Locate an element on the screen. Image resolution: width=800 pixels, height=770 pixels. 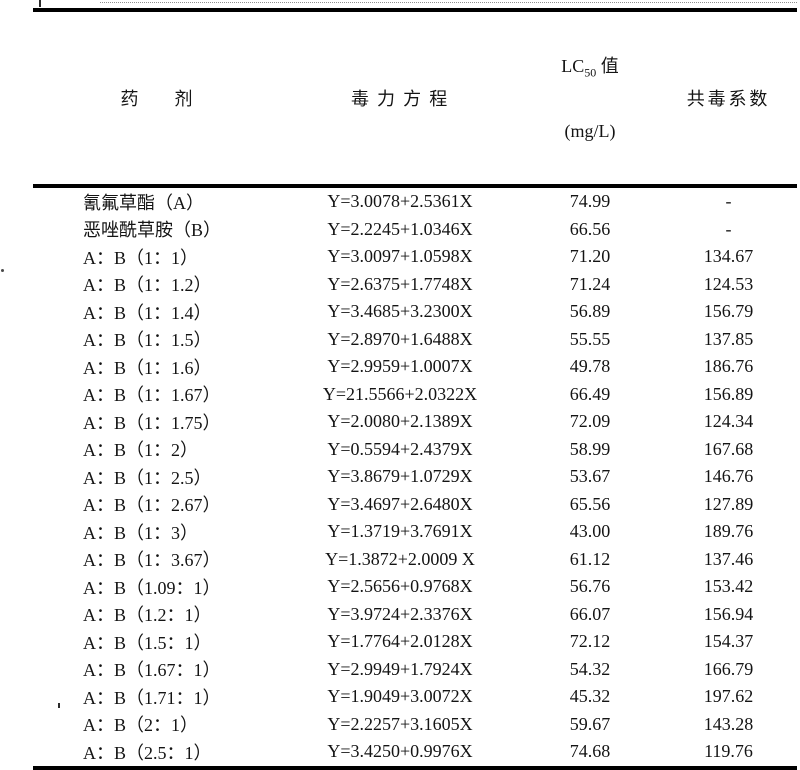
table-row: A：B（1：1.5） Y=2.8970+1.6488X 55.55 137.85 is located at coordinates (415, 340).